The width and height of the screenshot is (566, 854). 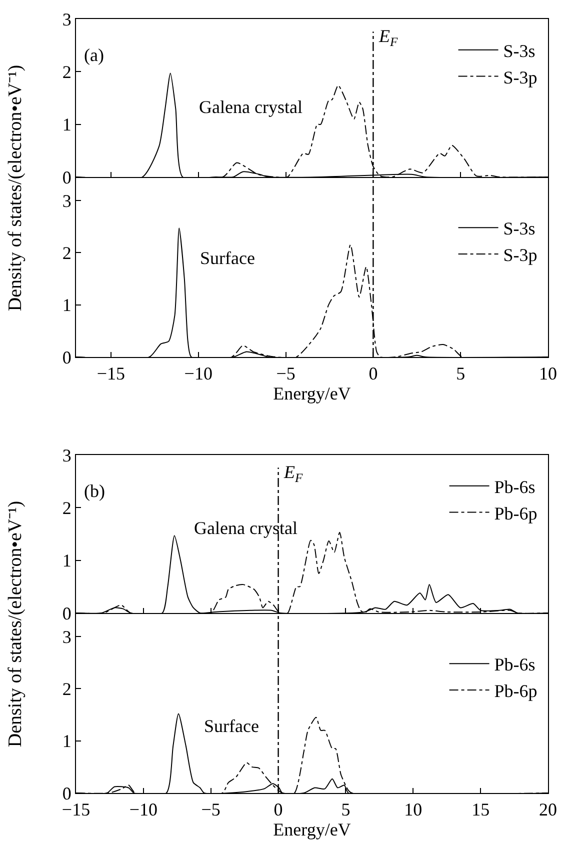 What do you see at coordinates (548, 810) in the screenshot?
I see `x-tick-label: 20` at bounding box center [548, 810].